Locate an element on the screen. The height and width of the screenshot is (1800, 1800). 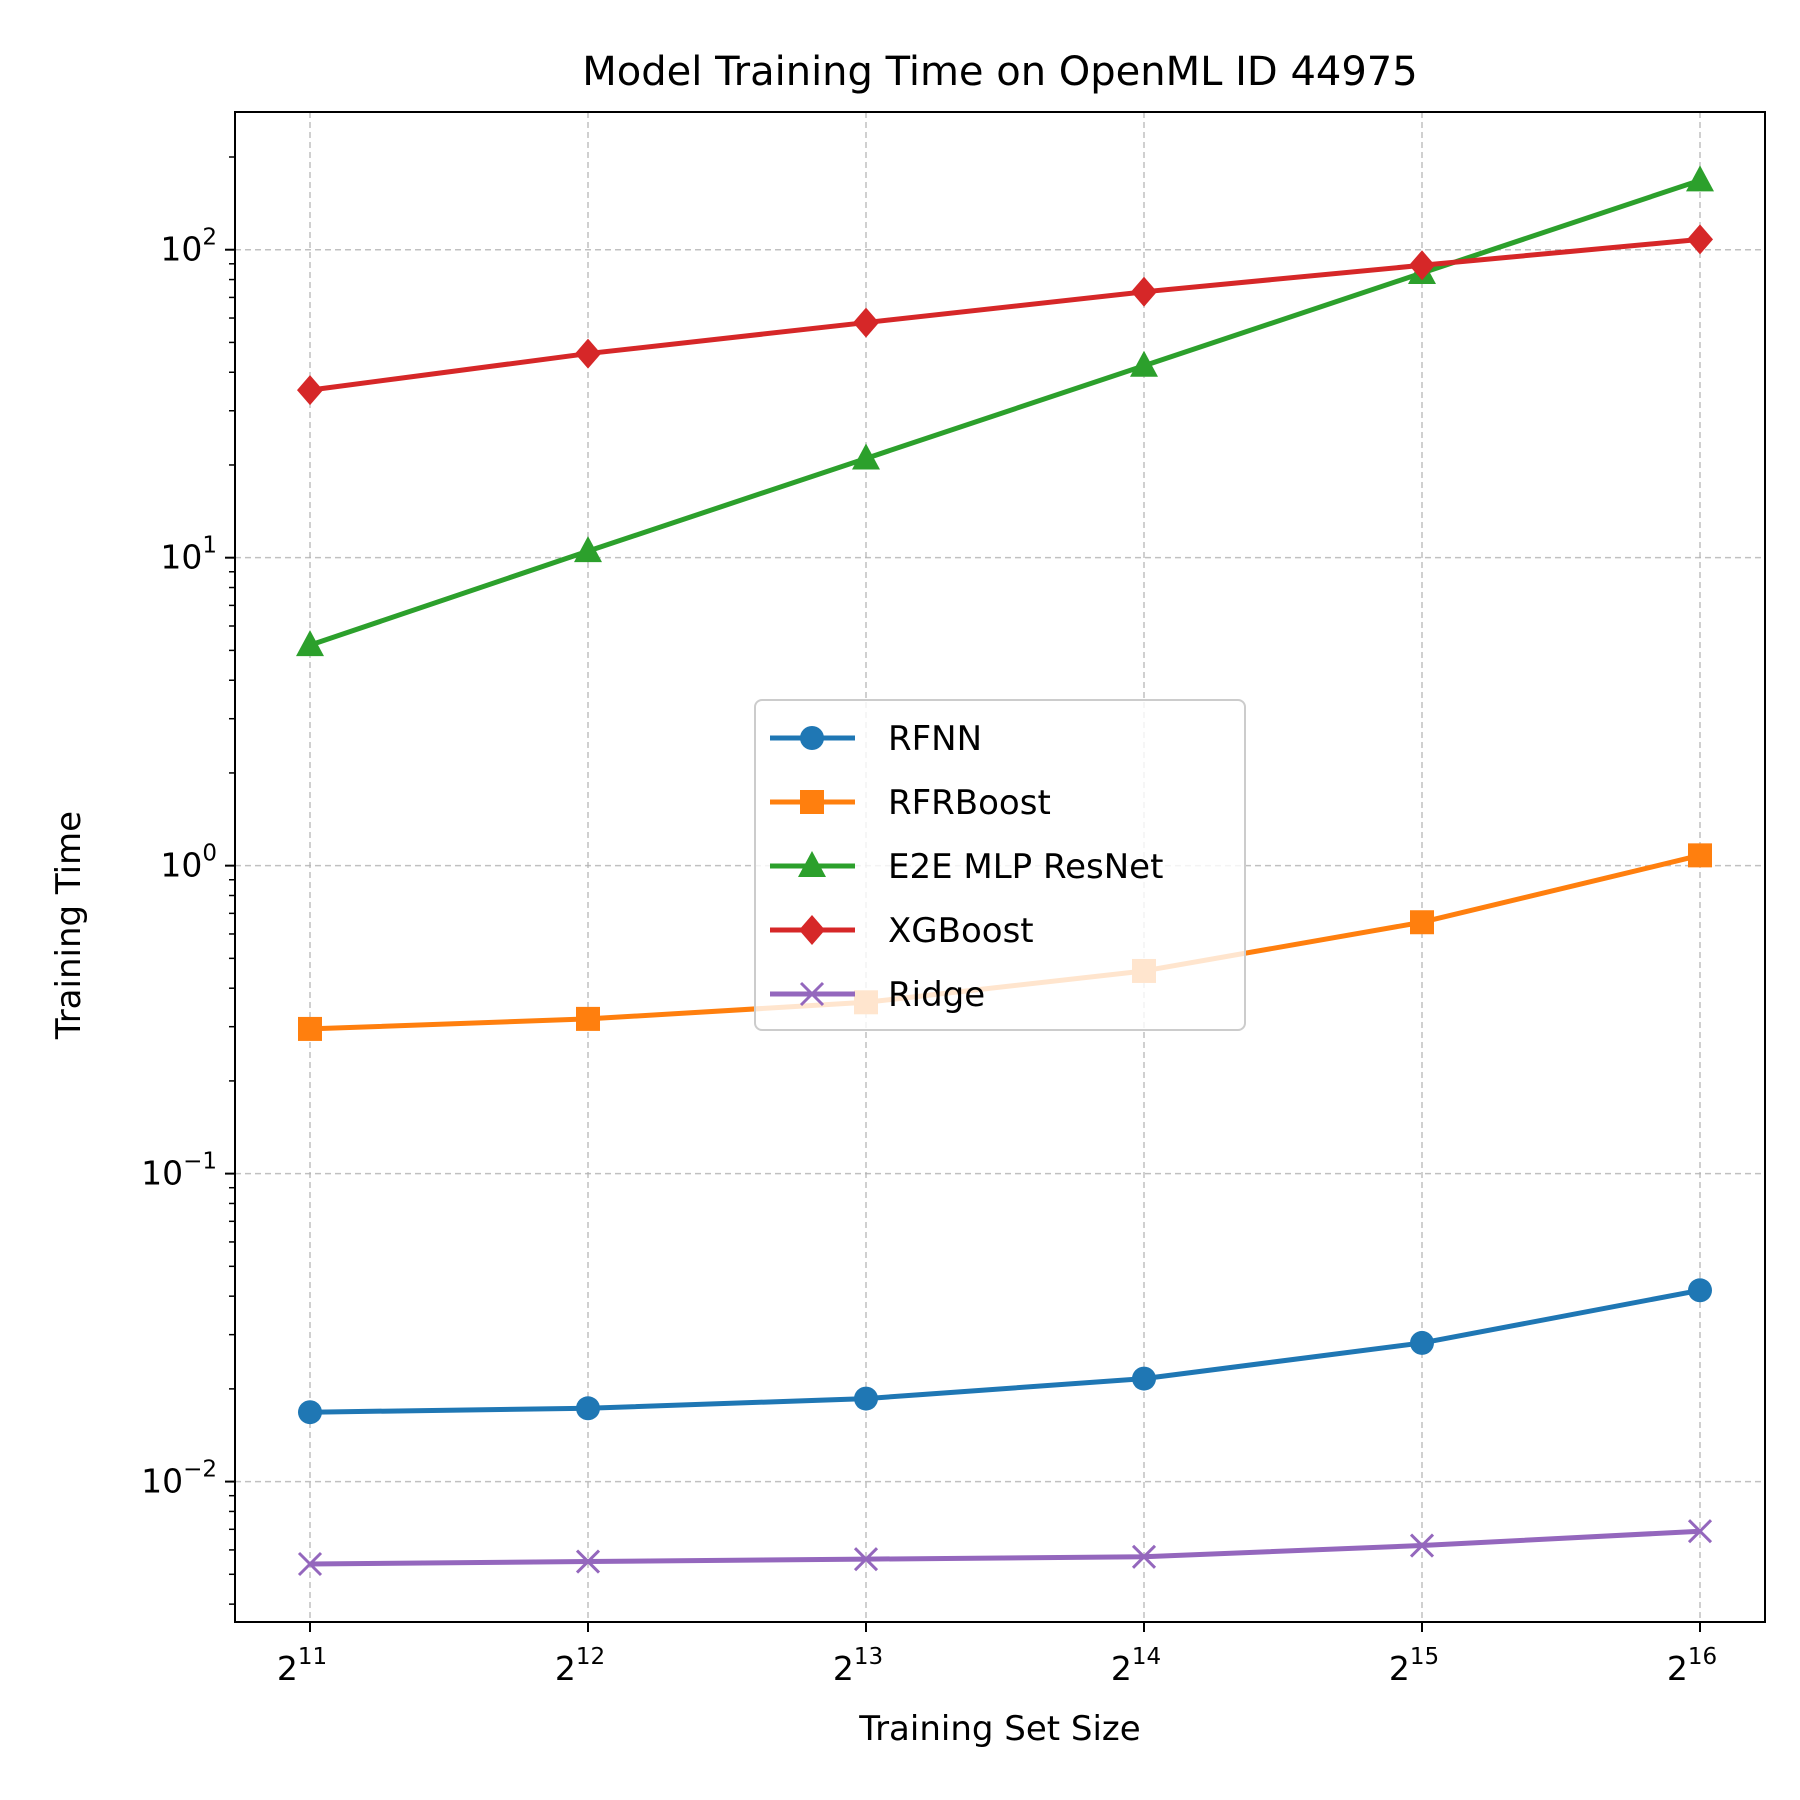
legend-label: RFRBoost is located at coordinates (969, 803).